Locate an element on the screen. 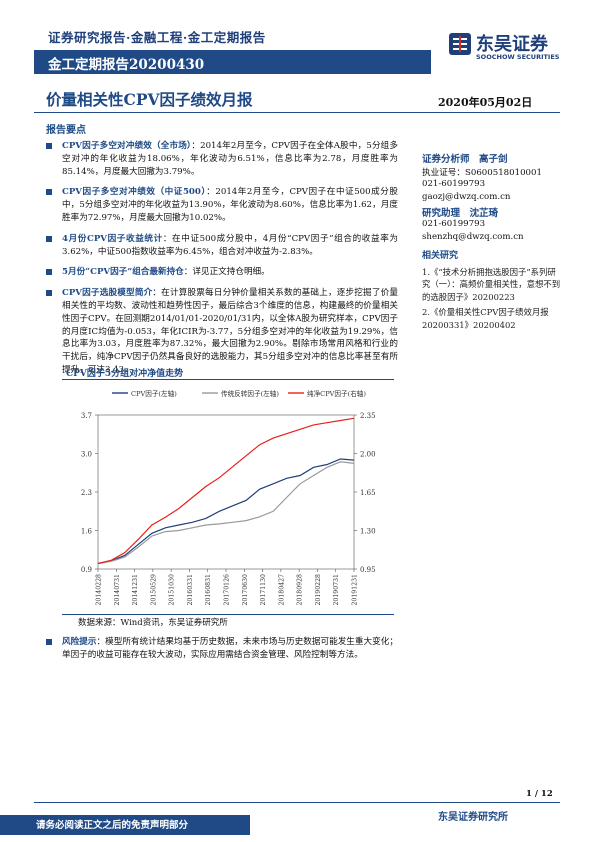  key-point-head: CPV因子多空对冲绩效（中证500） is located at coordinates (134, 192).